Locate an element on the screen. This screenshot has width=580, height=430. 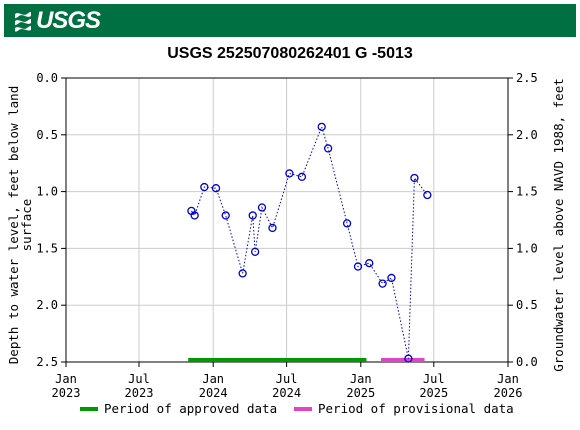
left-axis-label-line1: Depth to water level, feet below land is located at coordinates (13, 225).